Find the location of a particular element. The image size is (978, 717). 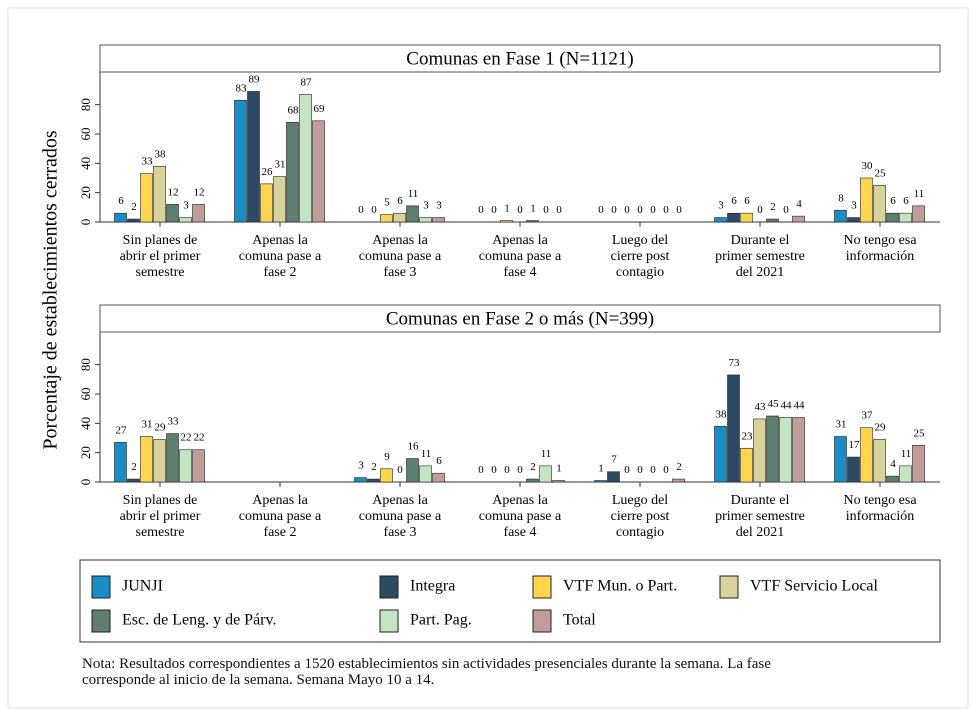

panel-title: Comunas en Fase 1 (N=1121) is located at coordinates (519, 58).